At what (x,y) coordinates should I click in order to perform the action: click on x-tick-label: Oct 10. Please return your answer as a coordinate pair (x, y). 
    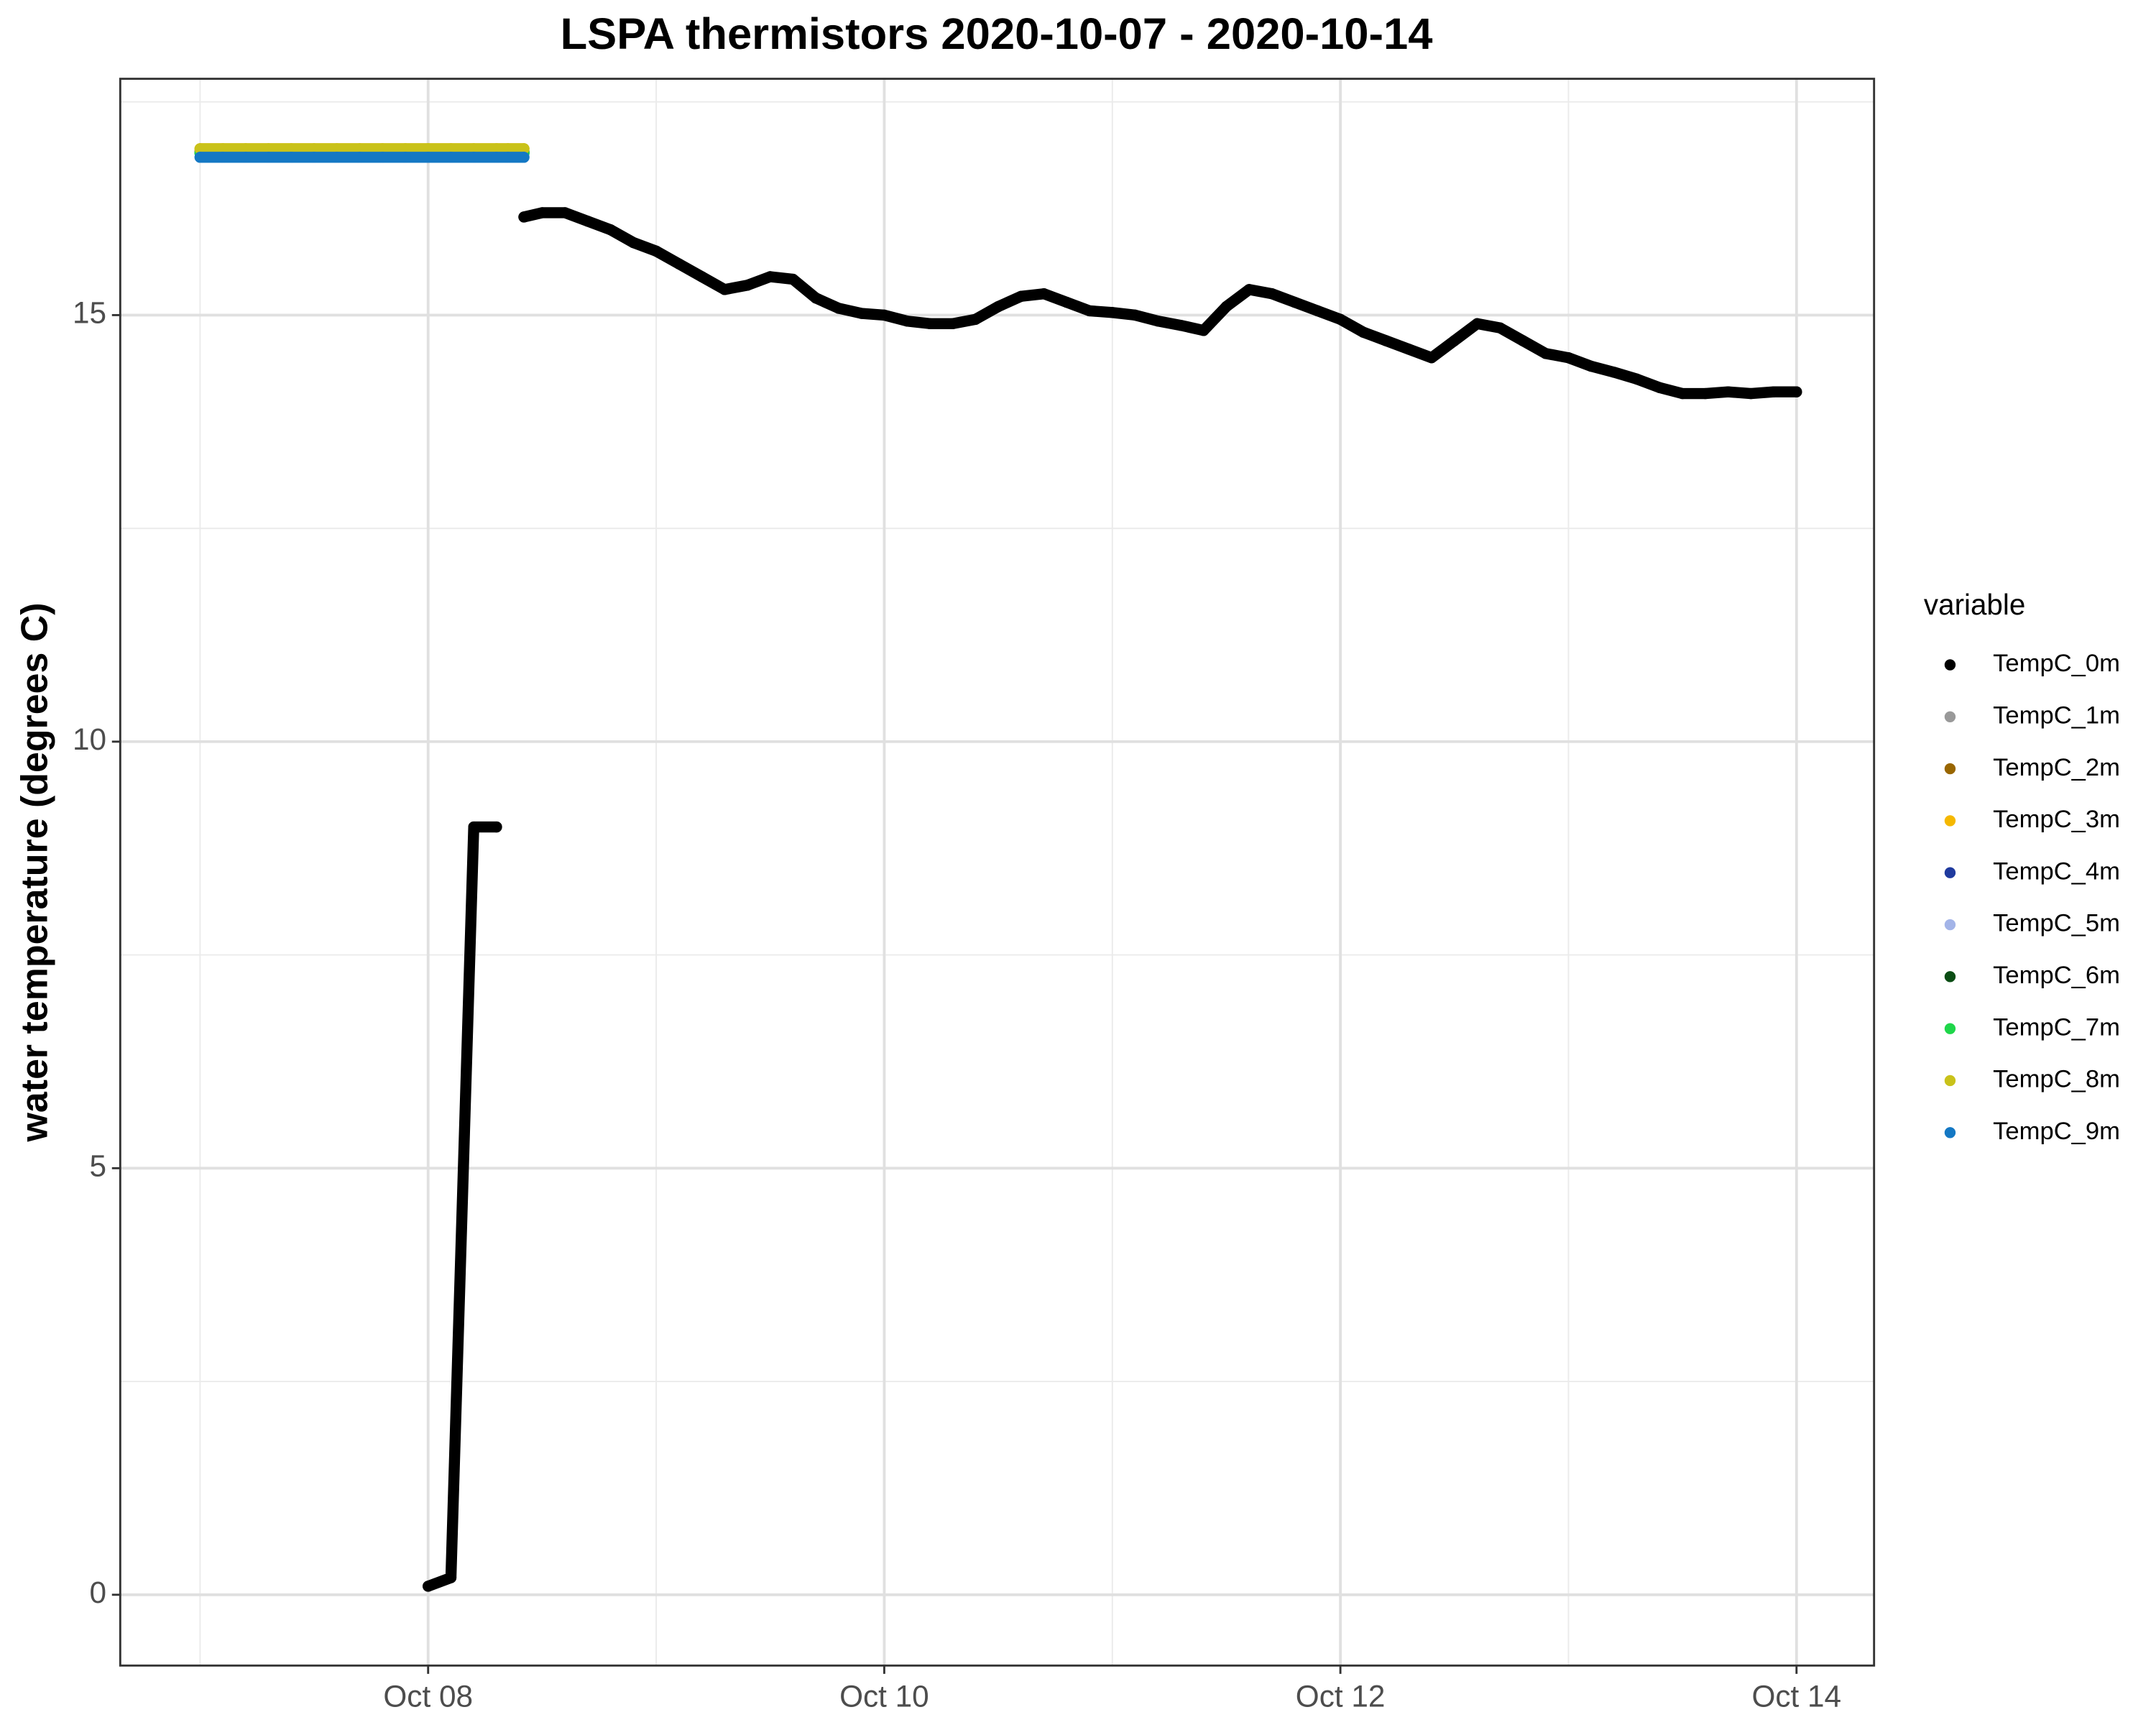
    Looking at the image, I should click on (884, 1697).